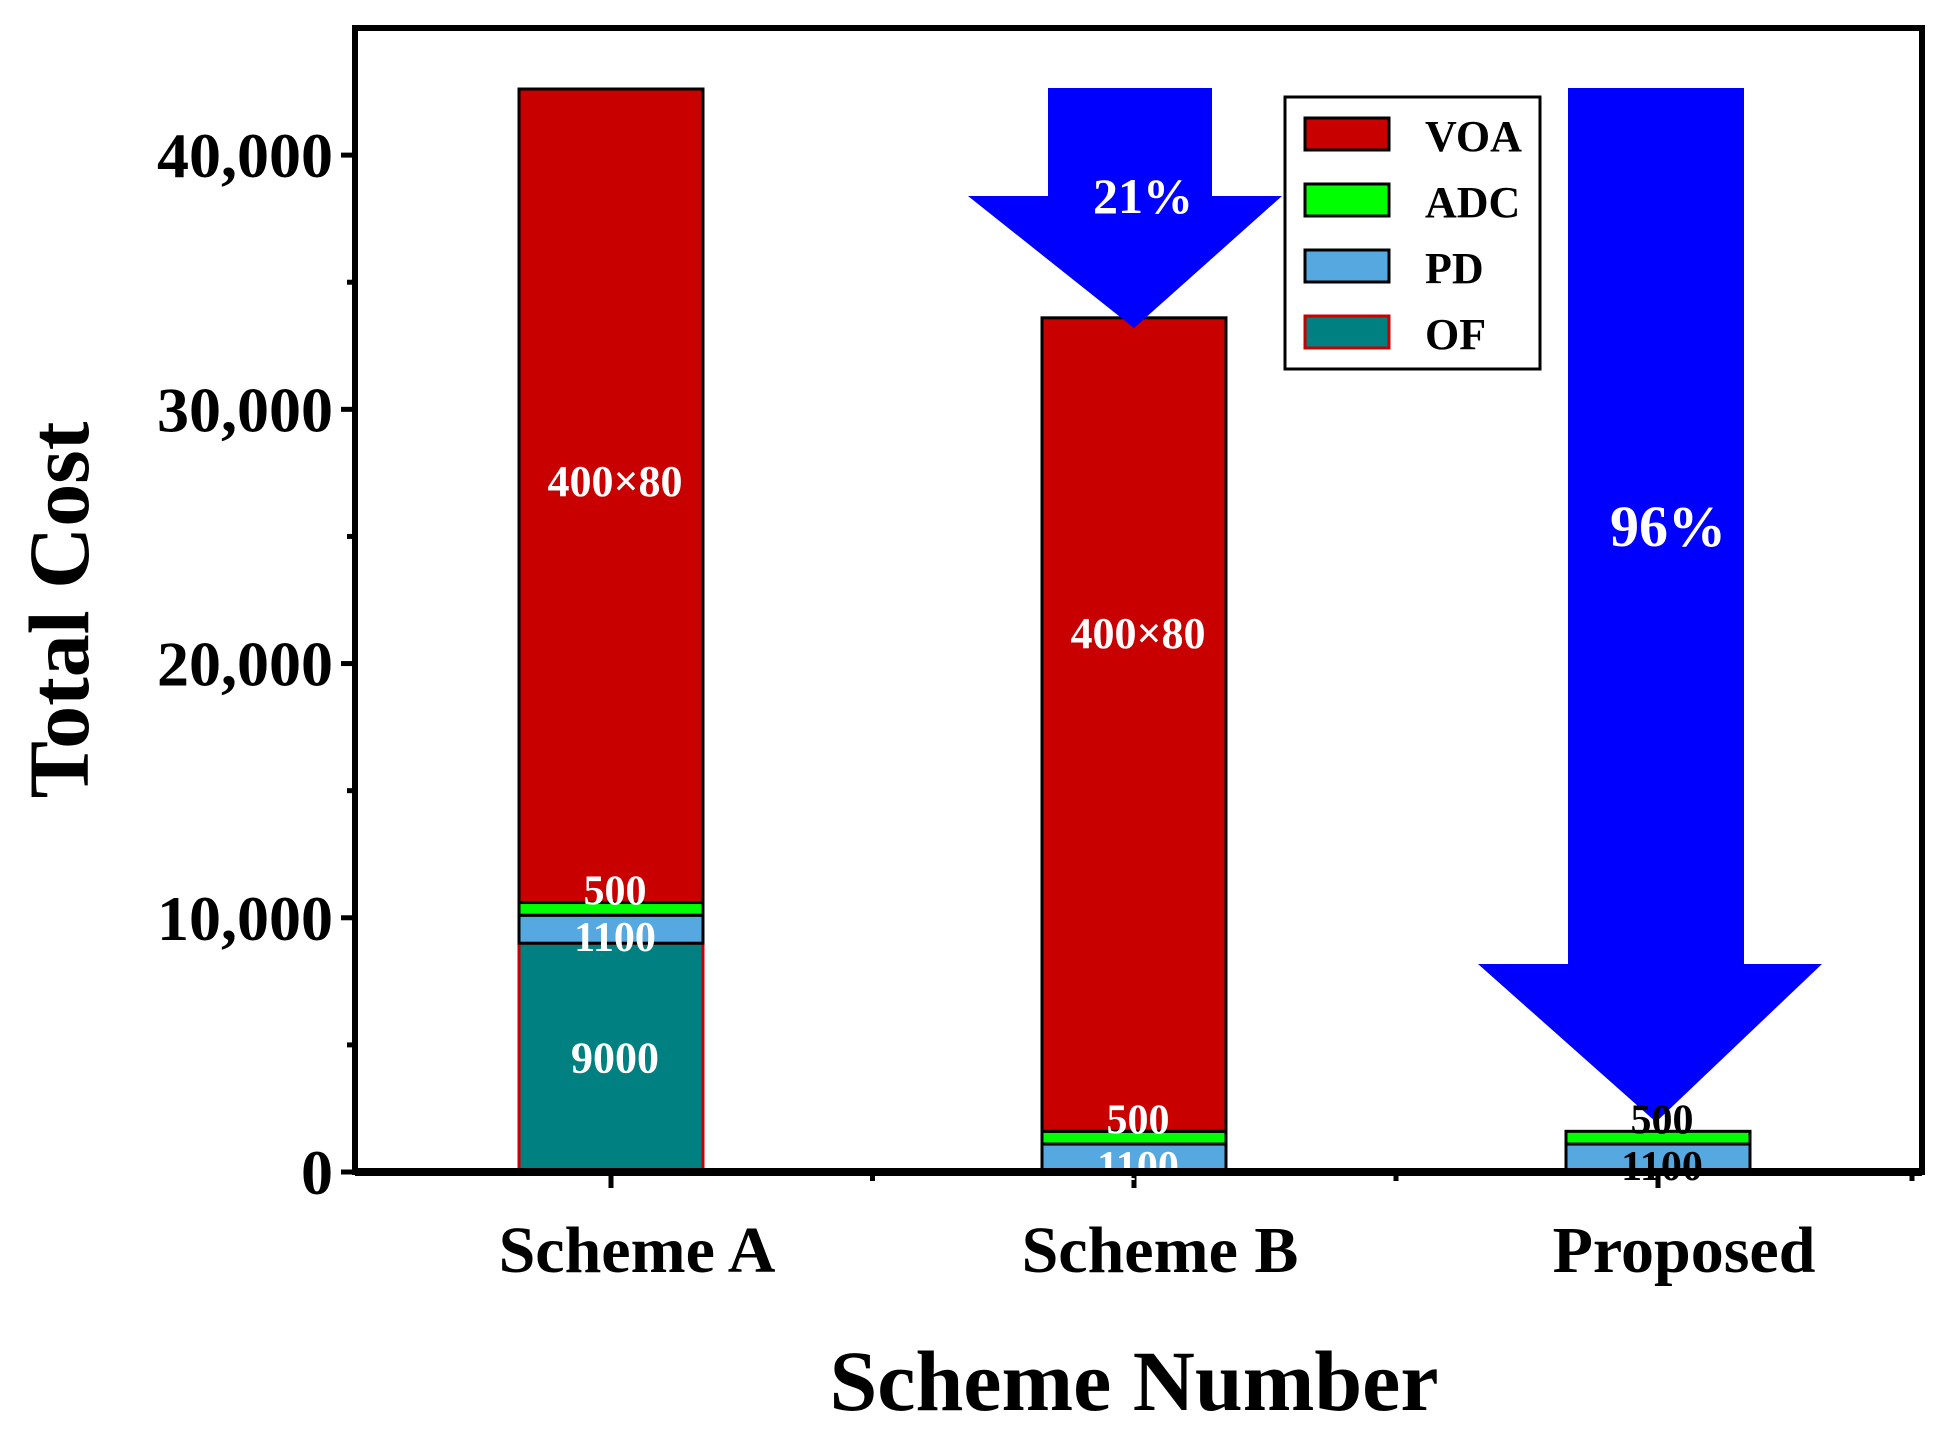  Describe the element at coordinates (1650, 605) in the screenshot. I see `reduction-arrow-proposed` at that location.